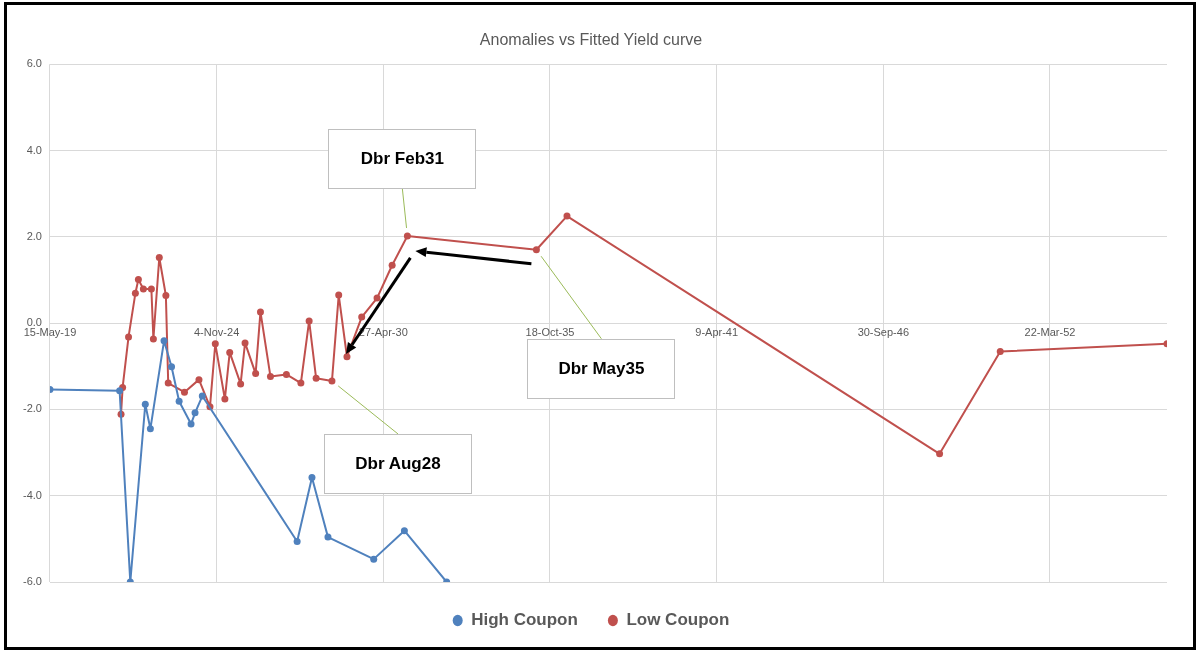  What do you see at coordinates (34, 149) in the screenshot?
I see `y-tick-label: 4.0` at bounding box center [34, 149].